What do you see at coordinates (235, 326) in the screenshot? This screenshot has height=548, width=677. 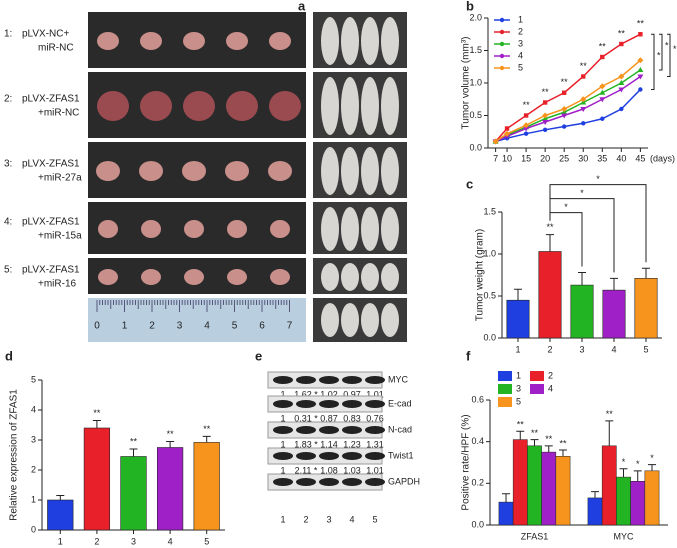 I see `ruler-number: 5` at bounding box center [235, 326].